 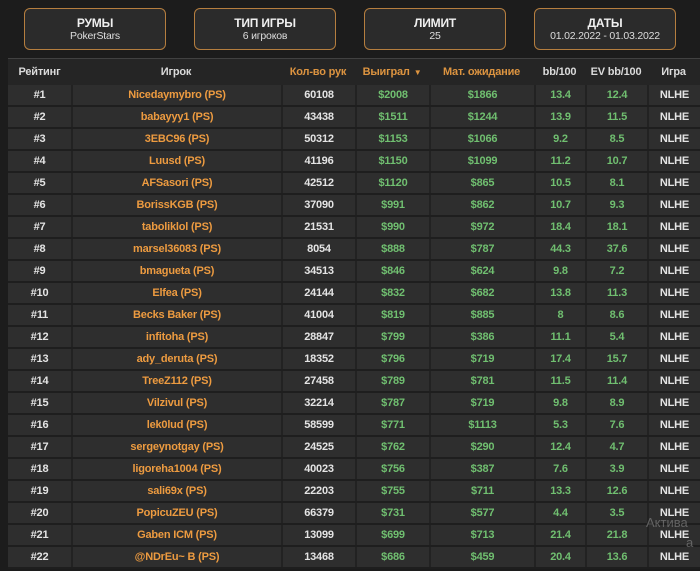 What do you see at coordinates (481, 117) in the screenshot?
I see `cell-ev: $1244` at bounding box center [481, 117].